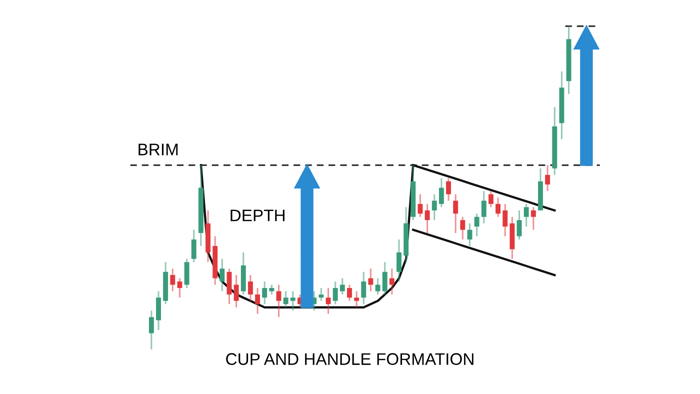 This screenshot has width=700, height=394. Describe the element at coordinates (257, 216) in the screenshot. I see `annotation: DEPTH` at that location.